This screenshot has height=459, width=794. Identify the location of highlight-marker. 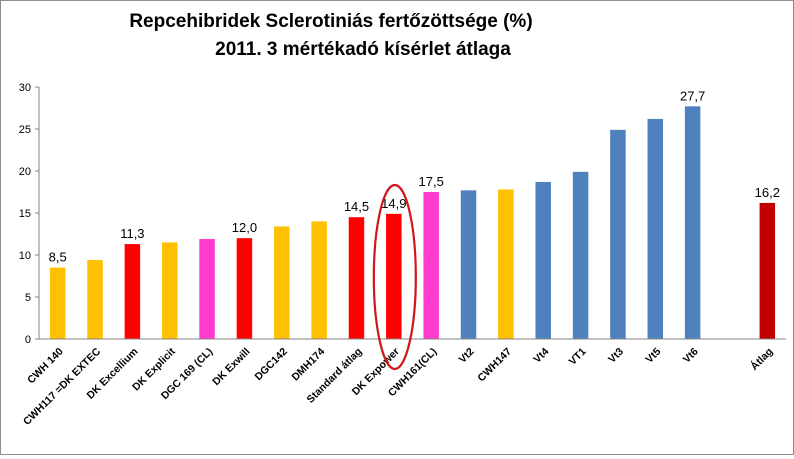
(394, 277).